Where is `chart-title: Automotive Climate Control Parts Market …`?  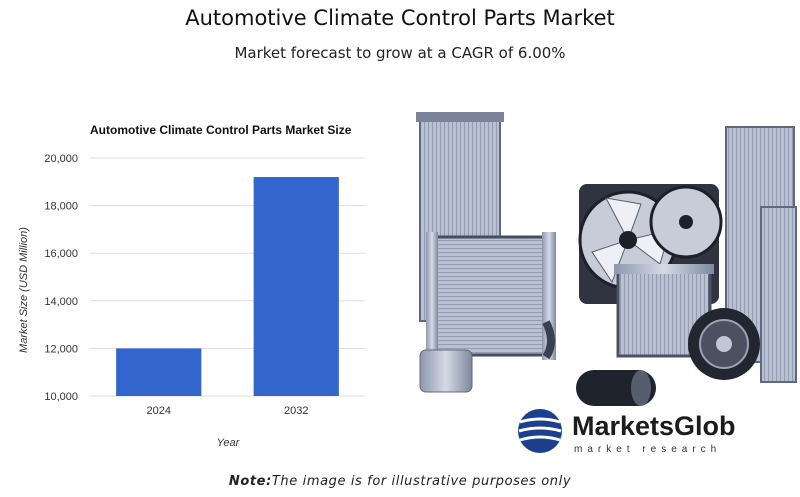
chart-title: Automotive Climate Control Parts Market … is located at coordinates (221, 130).